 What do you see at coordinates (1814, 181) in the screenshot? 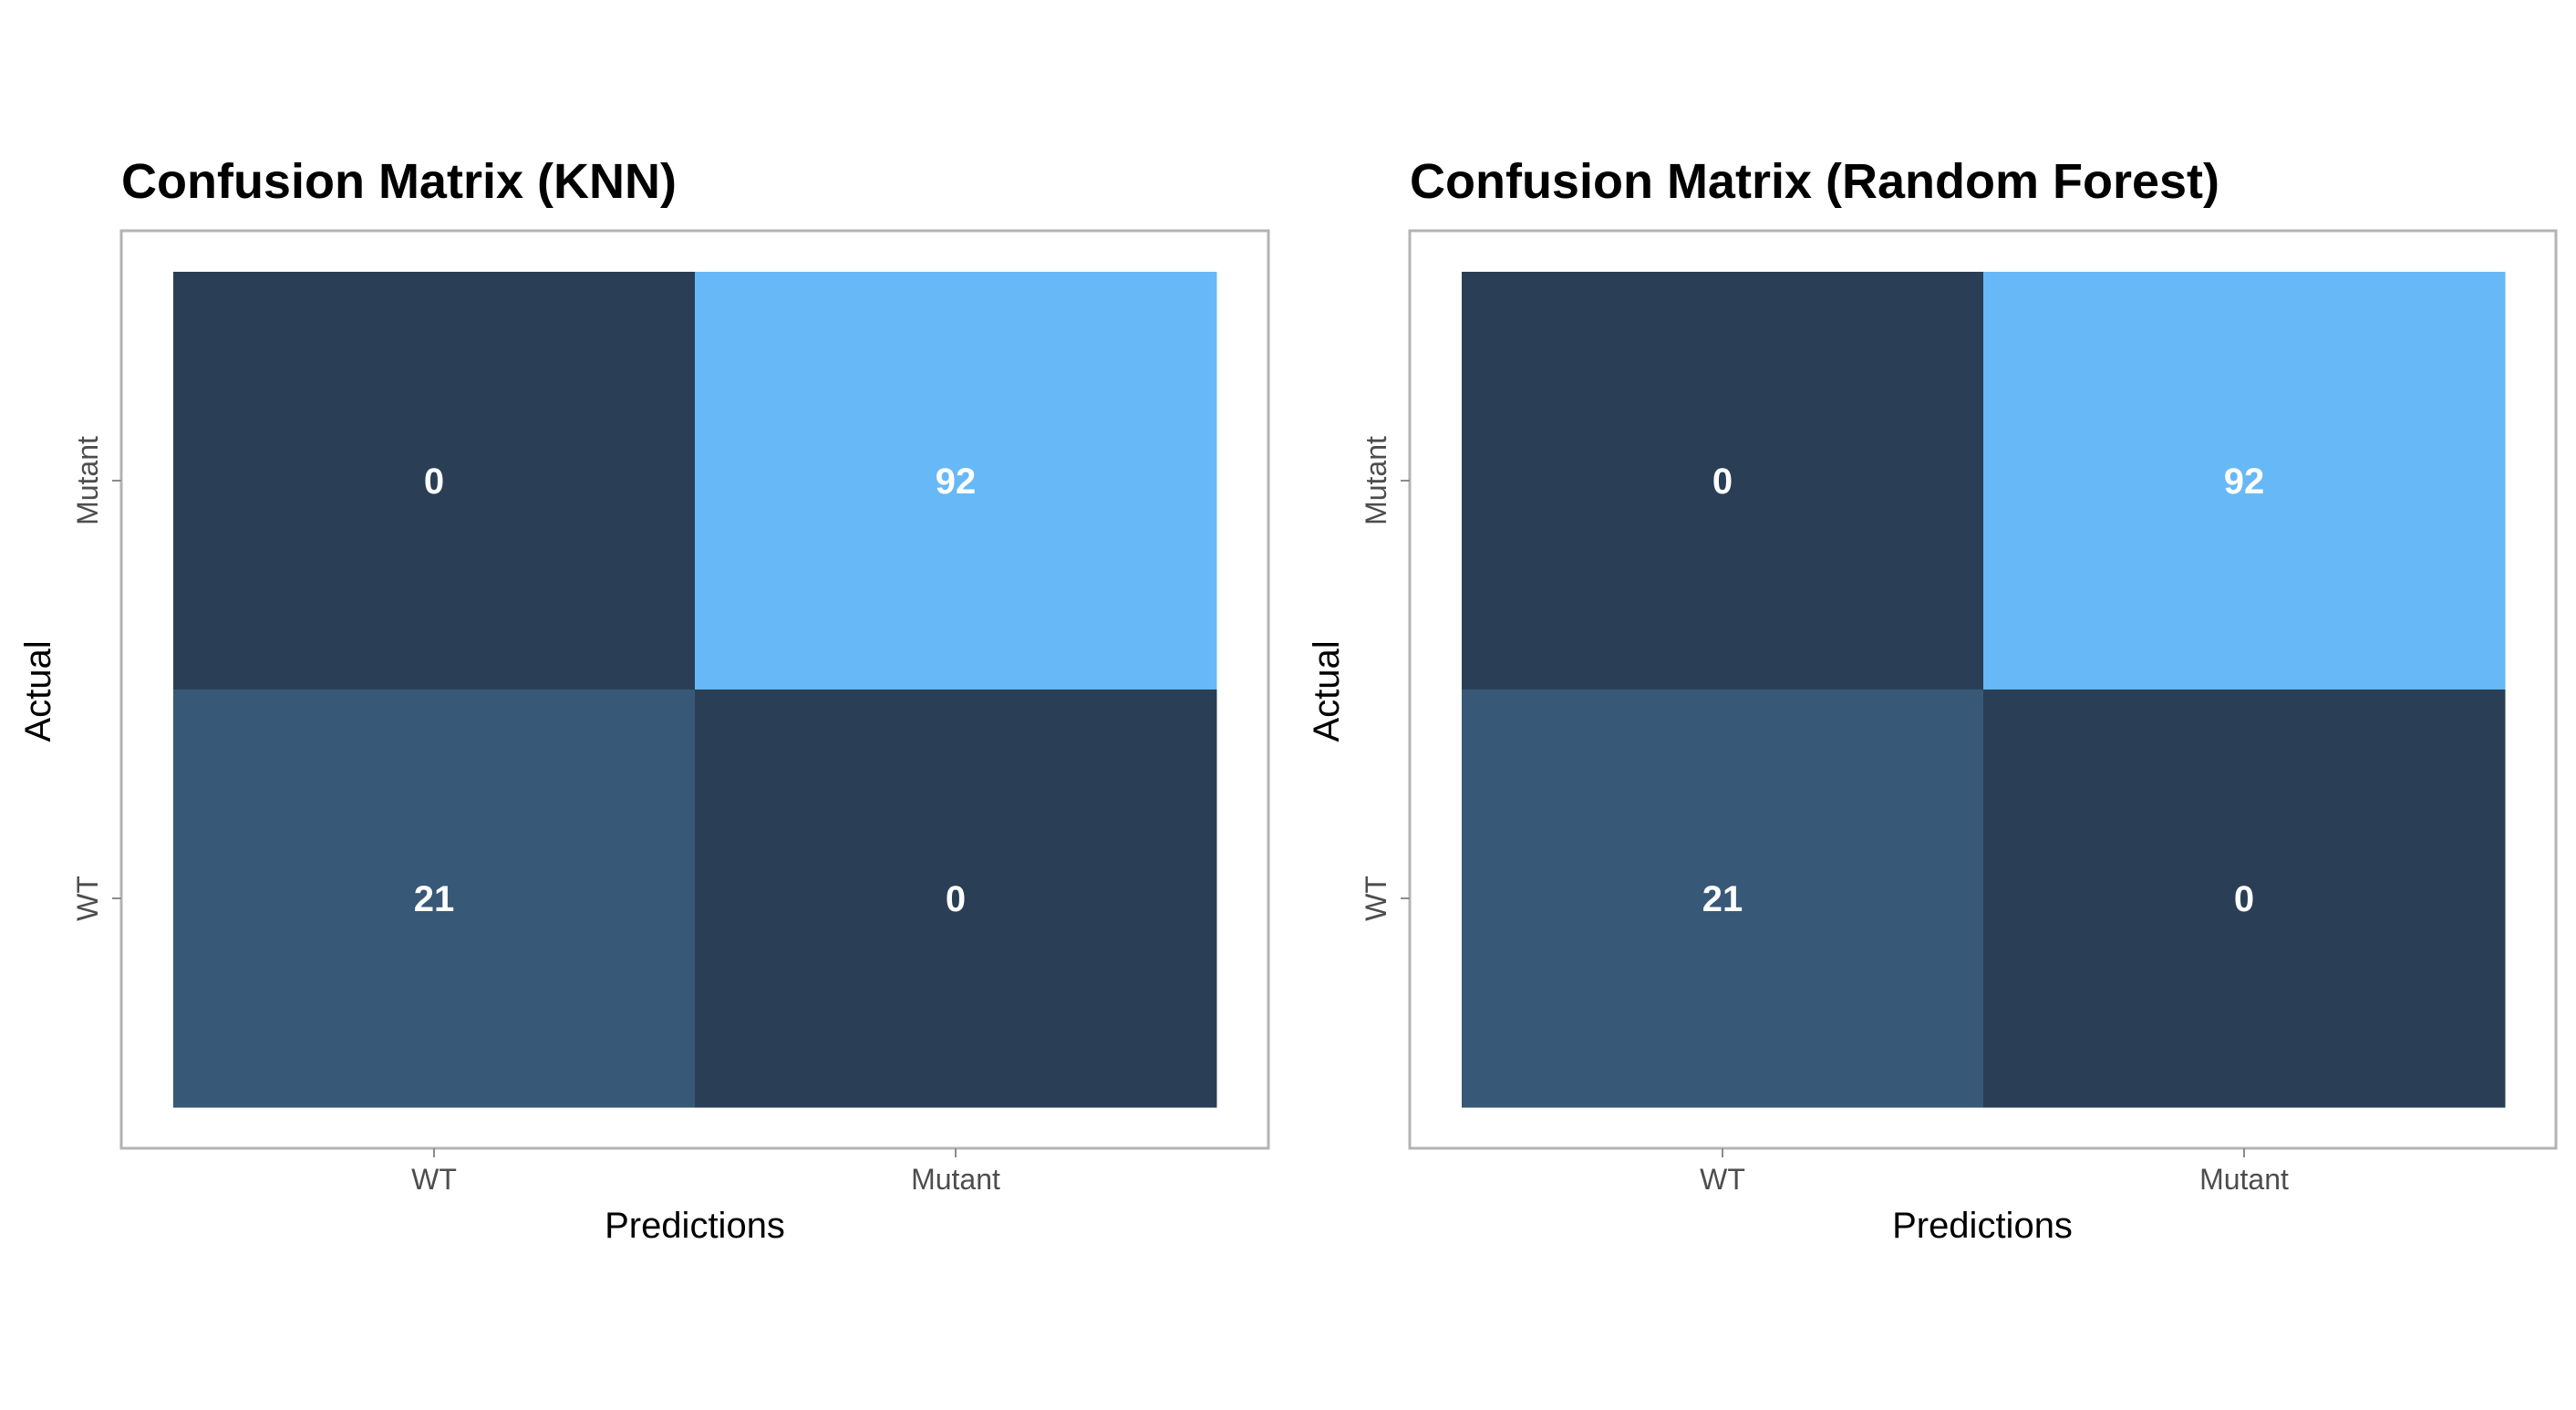
I see `chart-title: Confusion Matrix (Random Forest)` at bounding box center [1814, 181].